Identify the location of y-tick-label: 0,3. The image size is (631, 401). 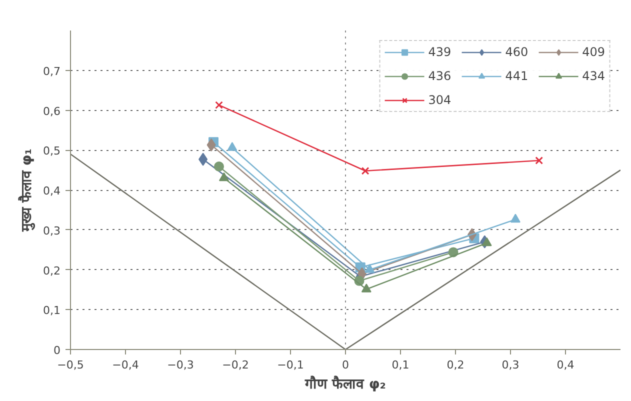
(52, 231).